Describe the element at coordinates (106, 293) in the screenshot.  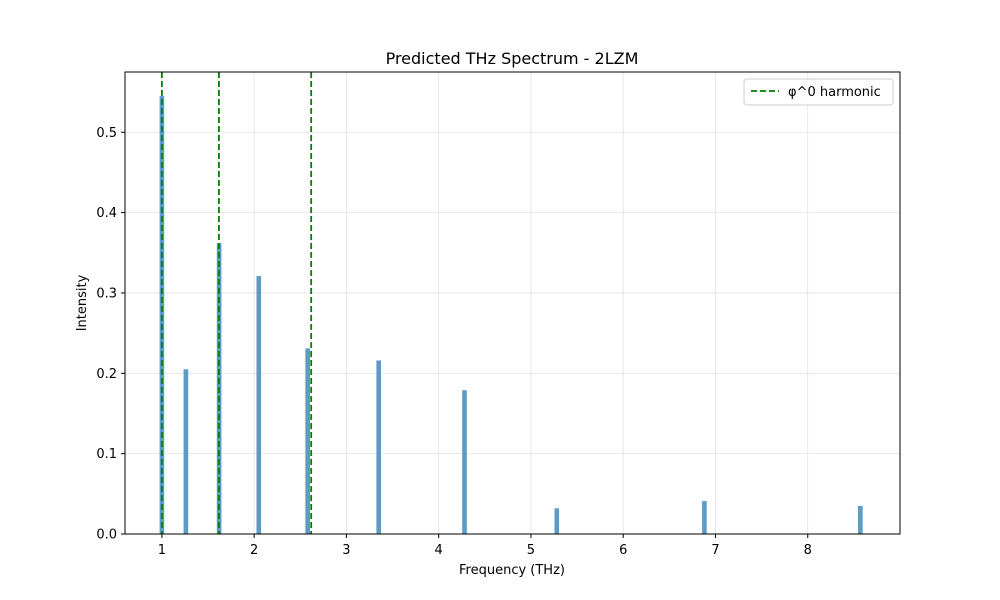
I see `y-tick-label: 0.3` at that location.